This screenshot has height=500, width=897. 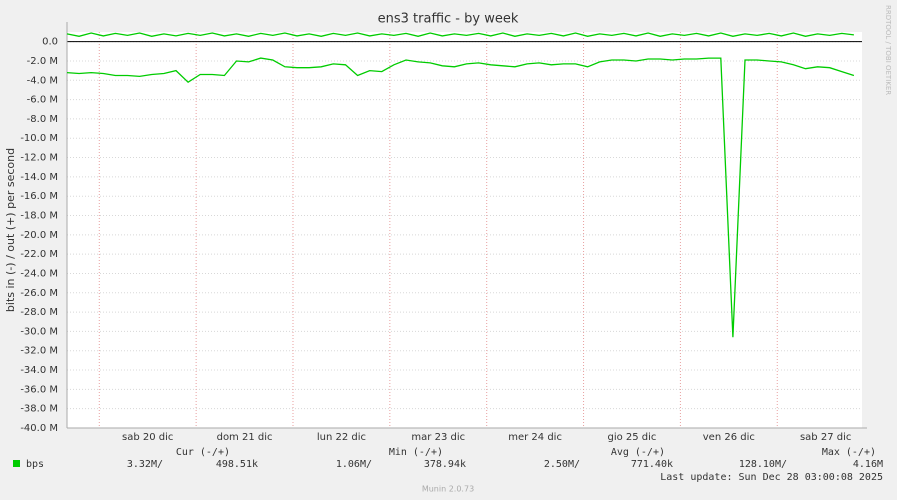 I want to click on y-tick-label: -38.0 M, so click(x=39, y=409).